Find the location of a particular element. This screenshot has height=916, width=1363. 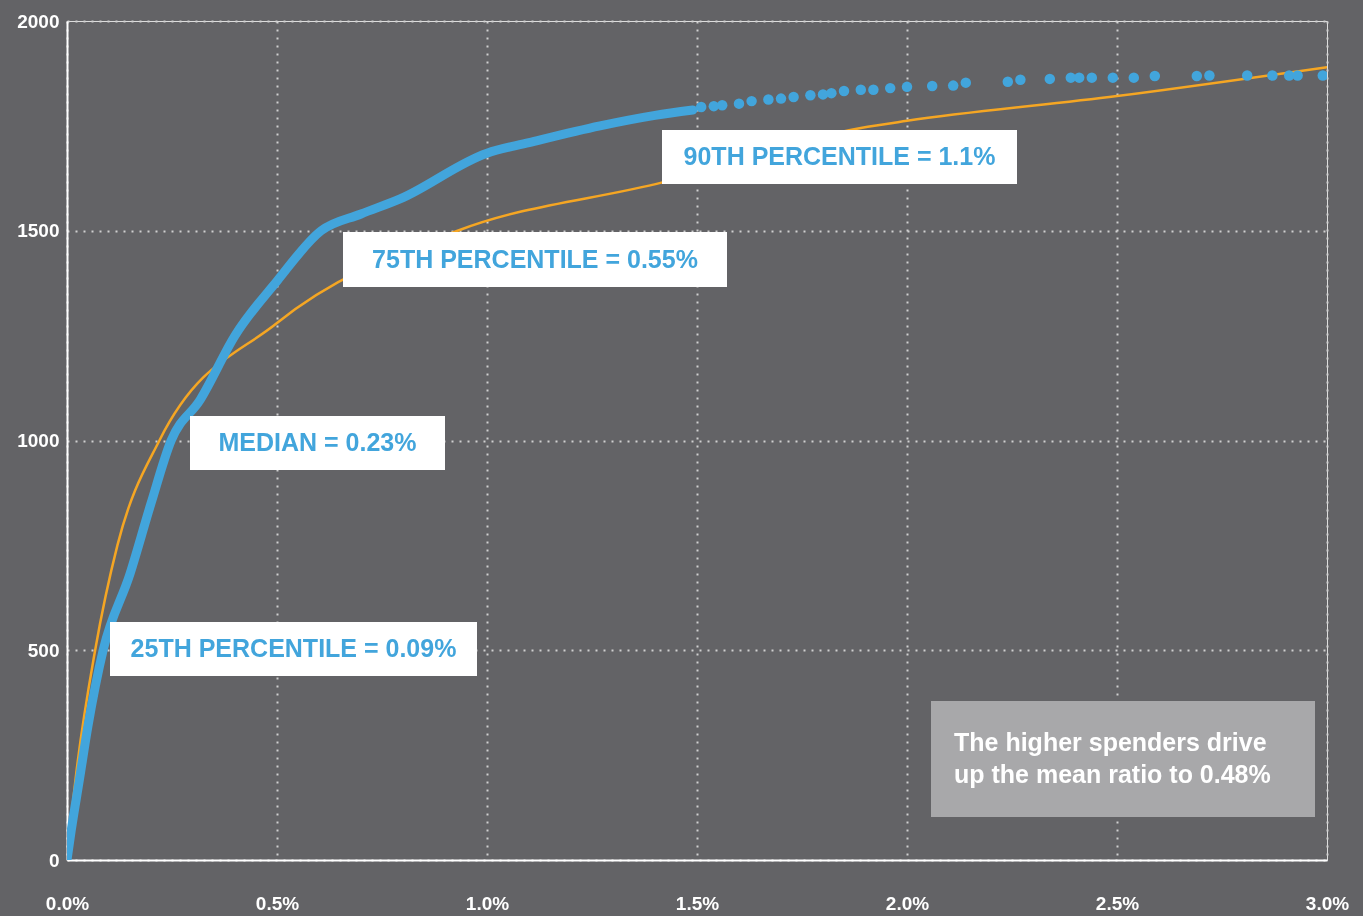

annotation: 75TH PERCENTILE = 0.55% is located at coordinates (535, 258).